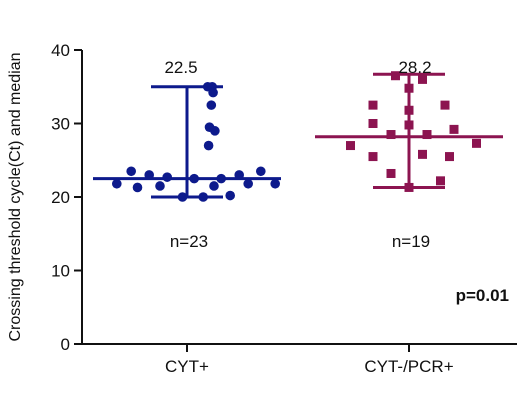 Image resolution: width=517 pixels, height=395 pixels. Describe the element at coordinates (60, 197) in the screenshot. I see `y-tick-label: 20` at that location.